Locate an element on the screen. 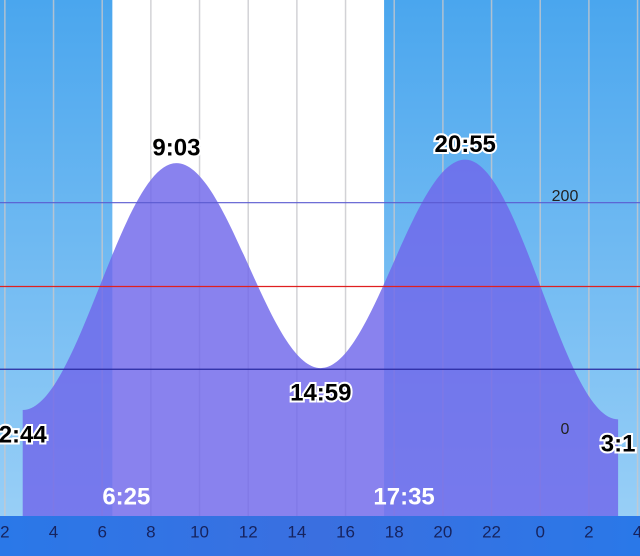 The width and height of the screenshot is (640, 556). sunrise-label: 6:25 is located at coordinates (126, 496).